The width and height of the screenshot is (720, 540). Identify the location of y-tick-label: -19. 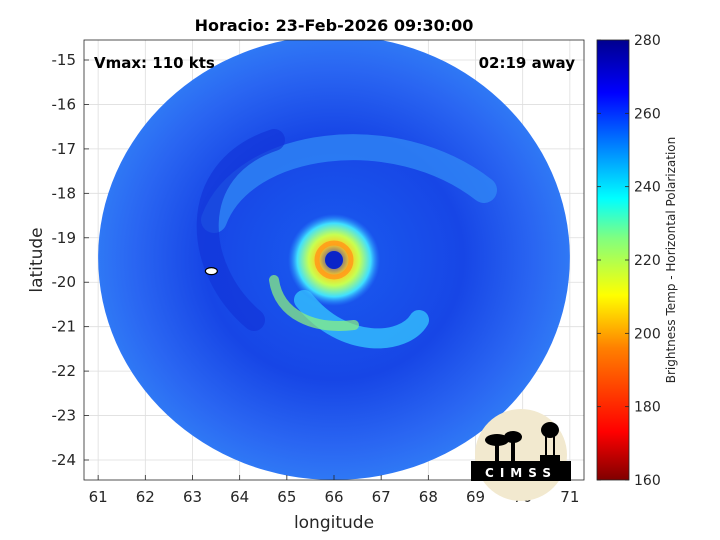
(64, 238).